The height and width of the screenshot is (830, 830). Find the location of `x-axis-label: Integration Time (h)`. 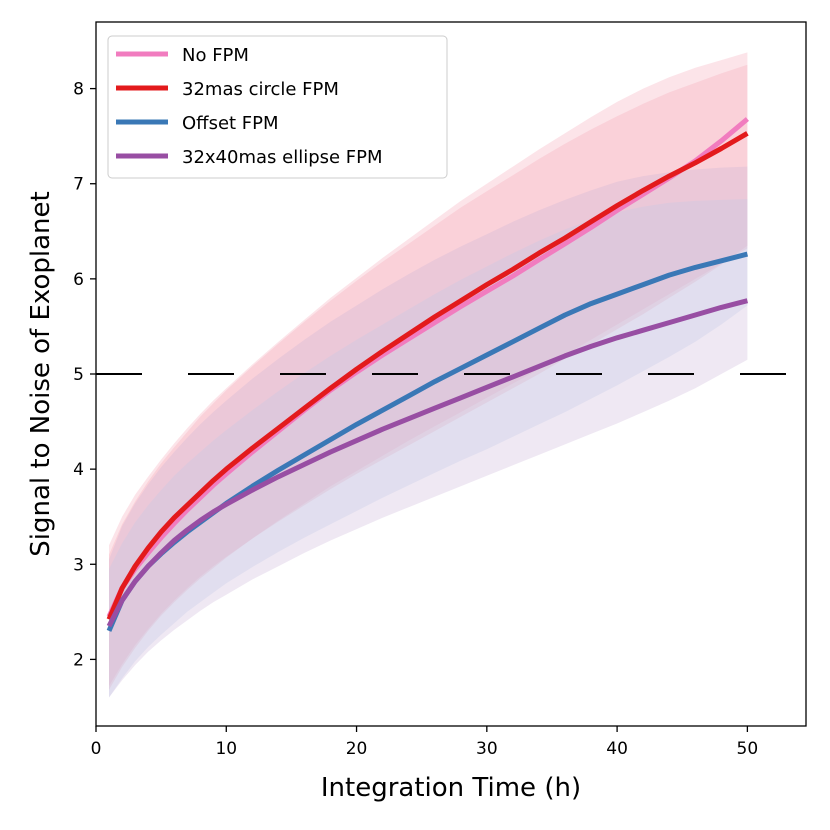

x-axis-label: Integration Time (h) is located at coordinates (451, 788).